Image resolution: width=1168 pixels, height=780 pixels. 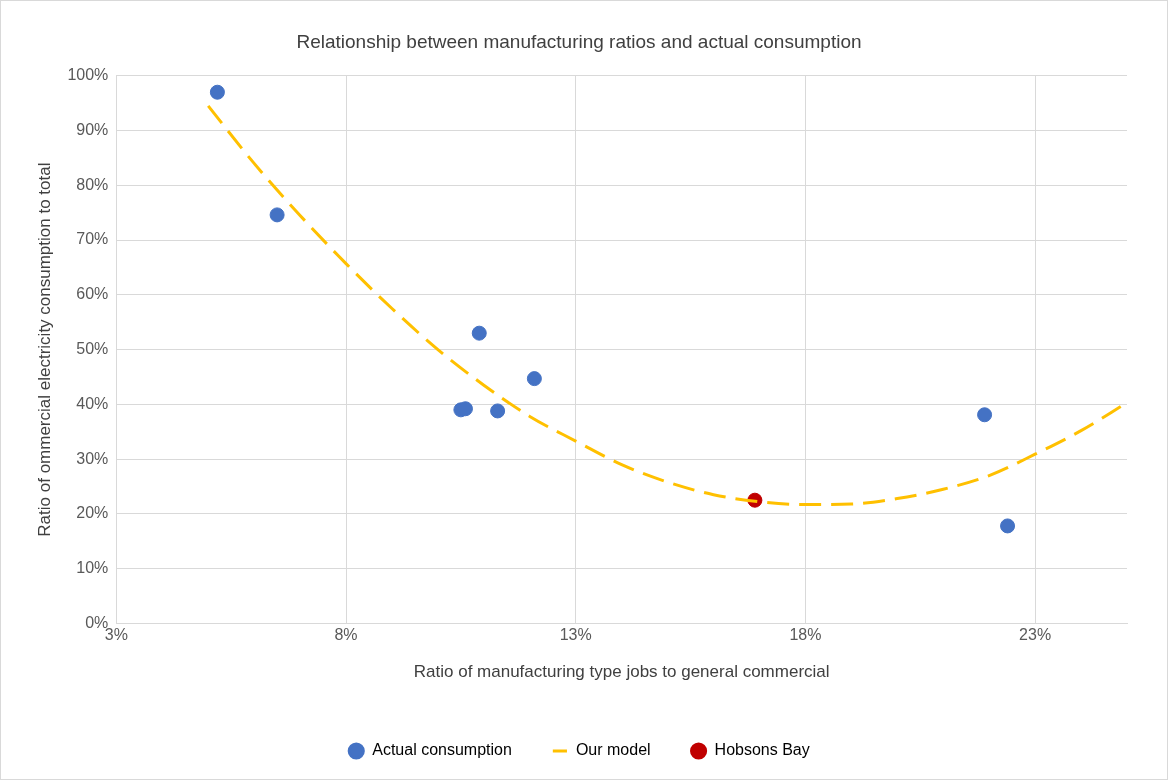 What do you see at coordinates (346, 635) in the screenshot?
I see `x-tick-label: 8%` at bounding box center [346, 635].